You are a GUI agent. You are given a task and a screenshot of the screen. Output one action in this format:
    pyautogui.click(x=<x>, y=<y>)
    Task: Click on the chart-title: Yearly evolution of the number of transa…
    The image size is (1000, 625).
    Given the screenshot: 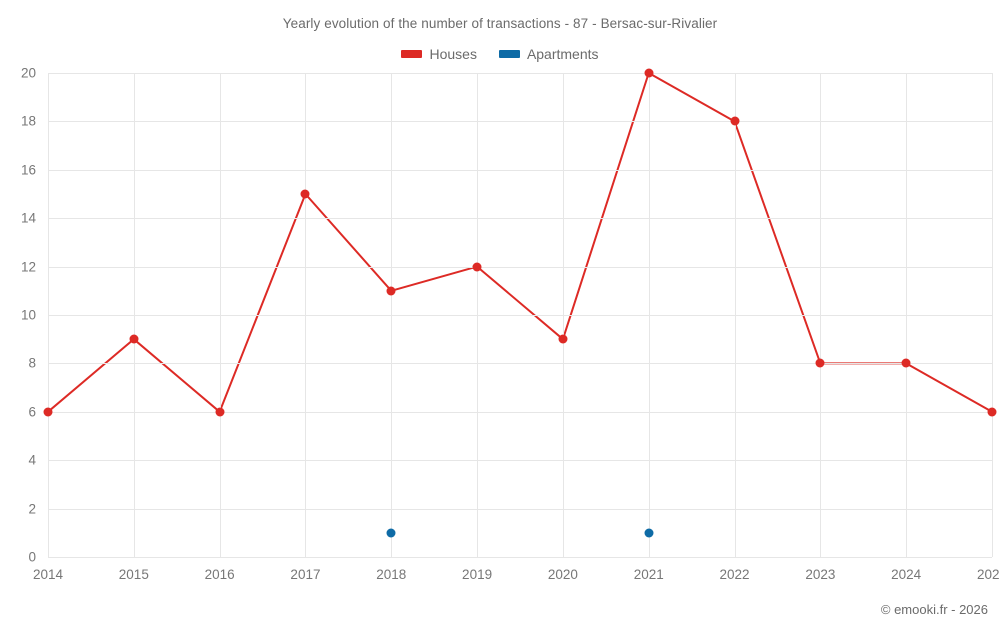 What is the action you would take?
    pyautogui.click(x=500, y=23)
    